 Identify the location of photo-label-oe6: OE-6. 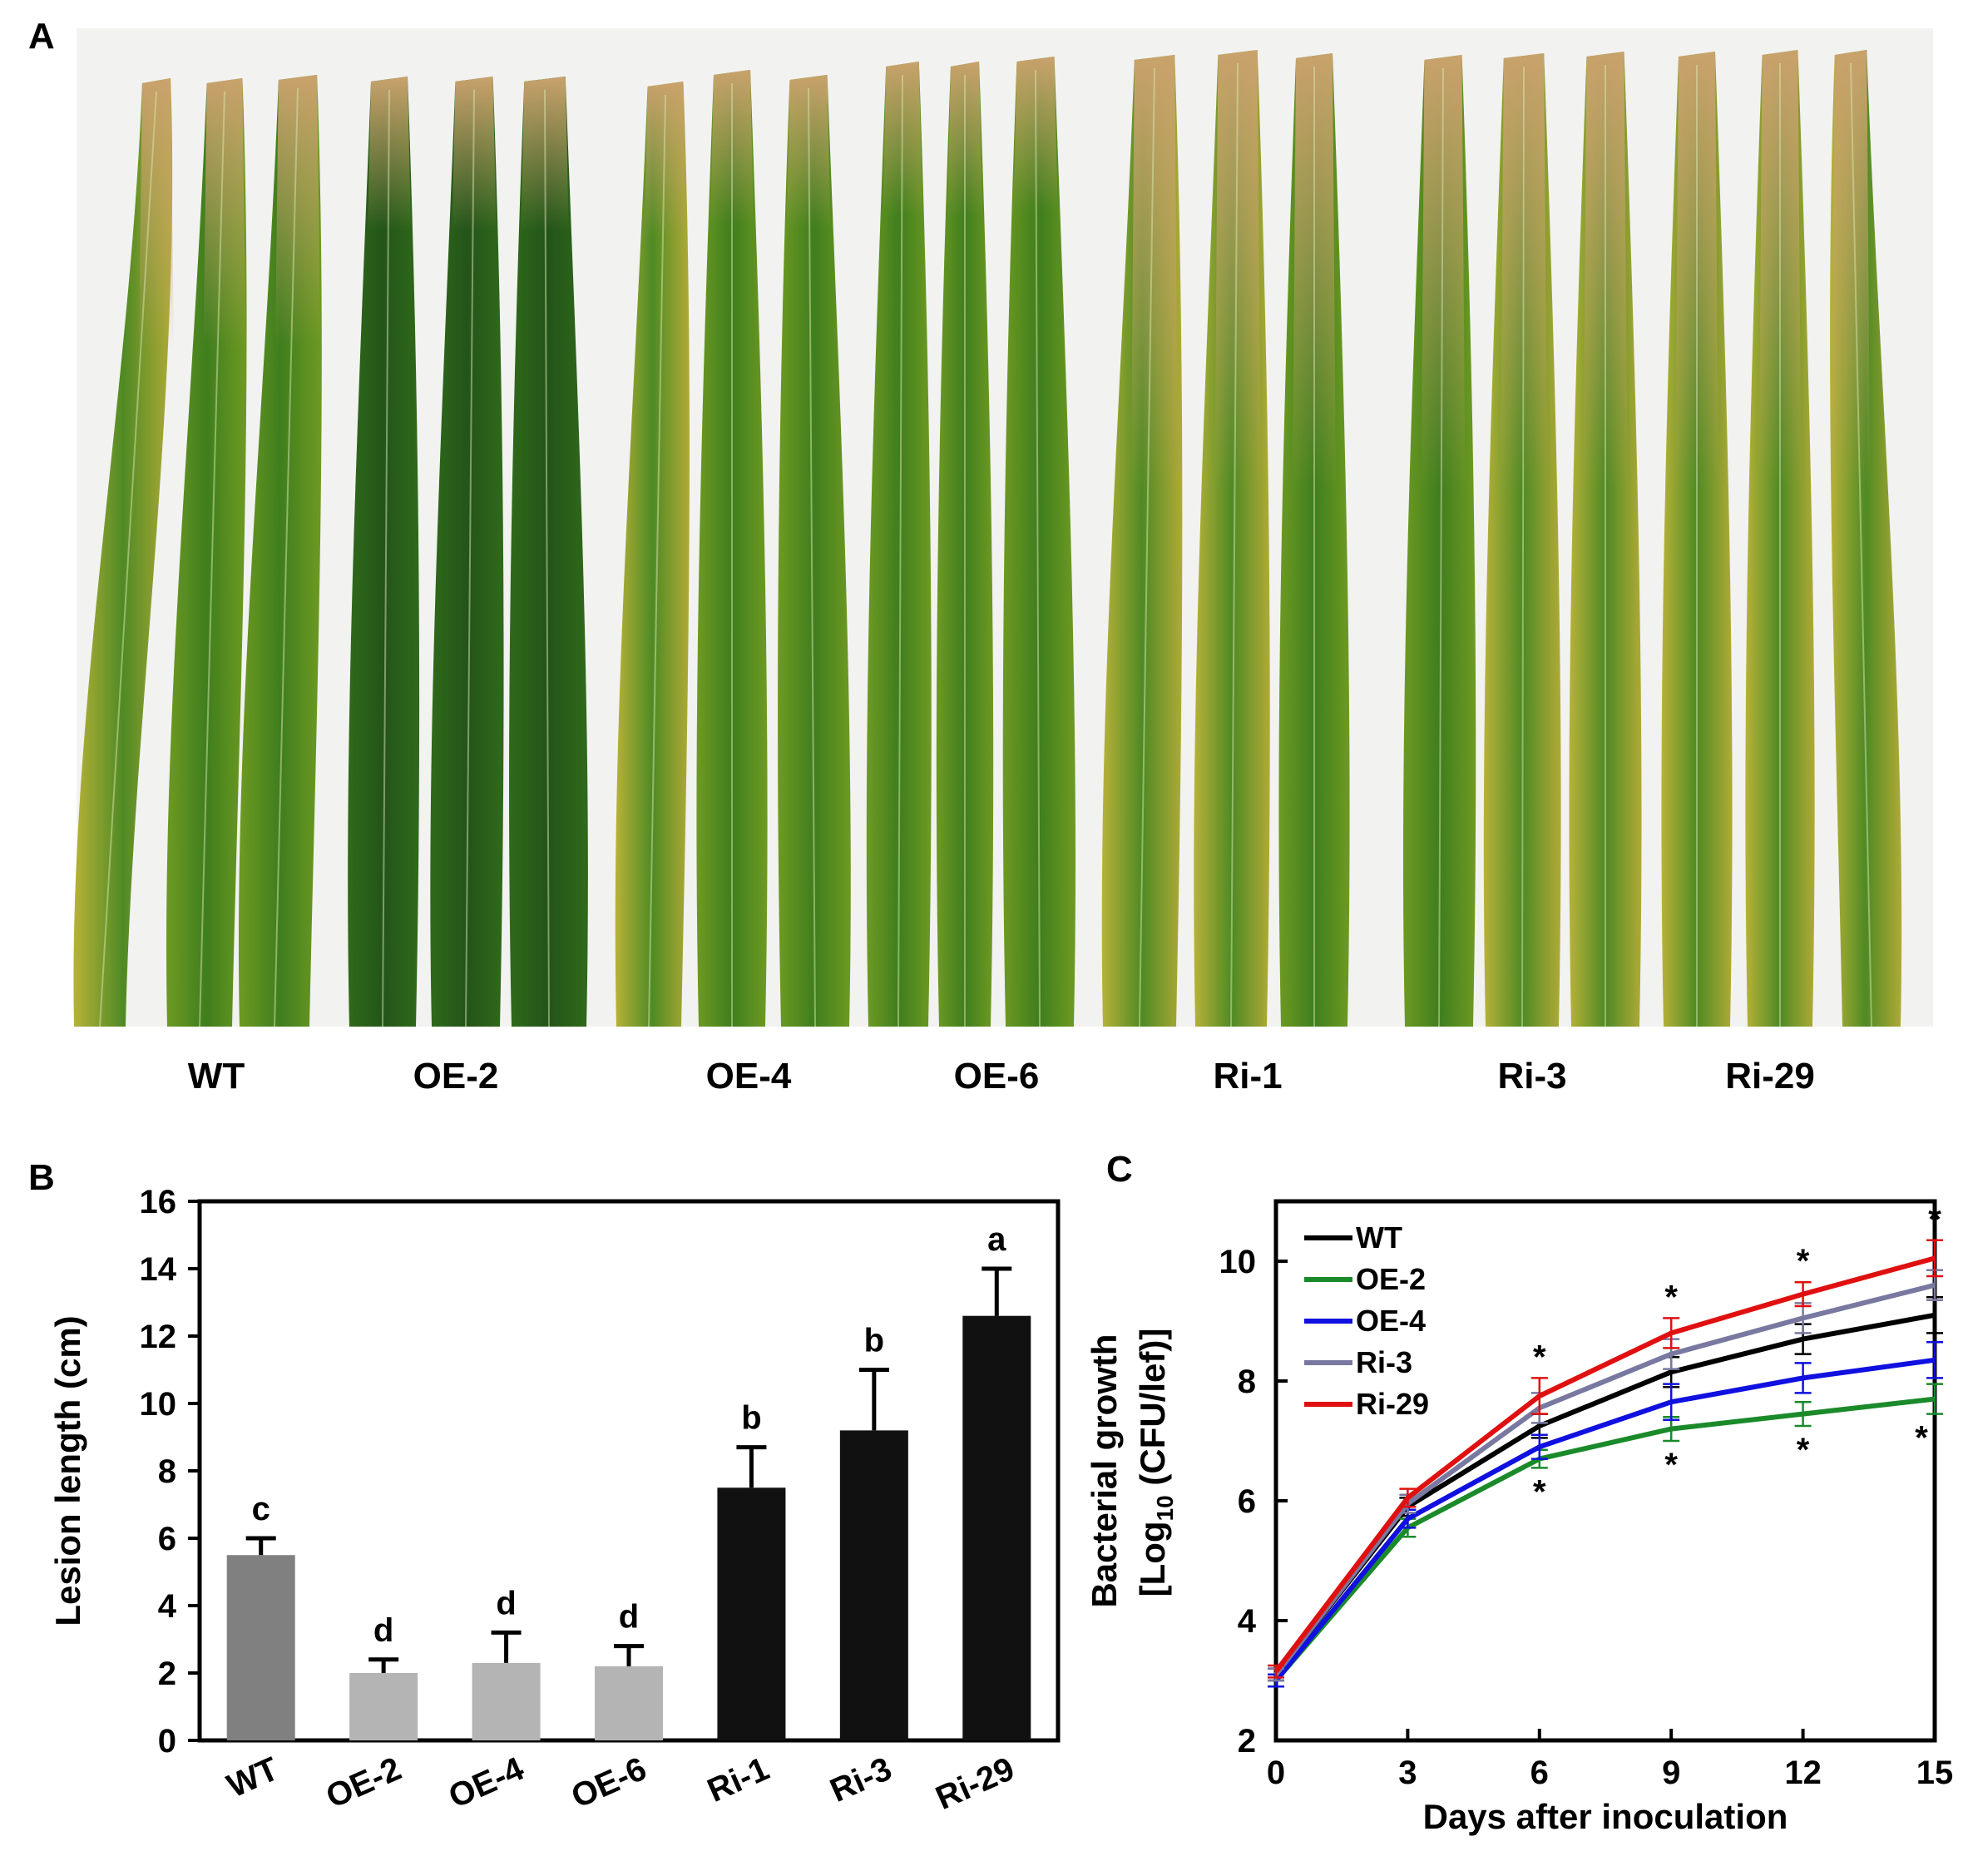
(997, 1076).